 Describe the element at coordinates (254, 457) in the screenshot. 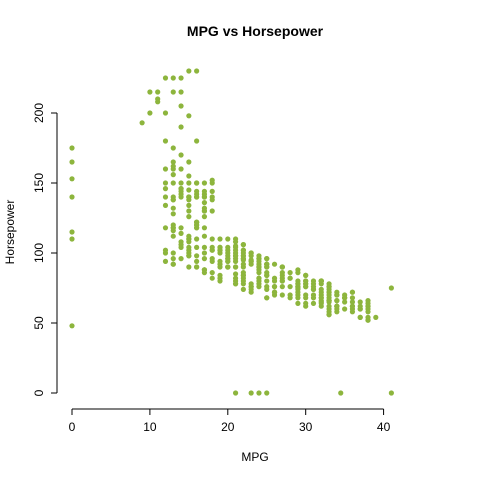

I see `x-axis-label: MPG` at that location.